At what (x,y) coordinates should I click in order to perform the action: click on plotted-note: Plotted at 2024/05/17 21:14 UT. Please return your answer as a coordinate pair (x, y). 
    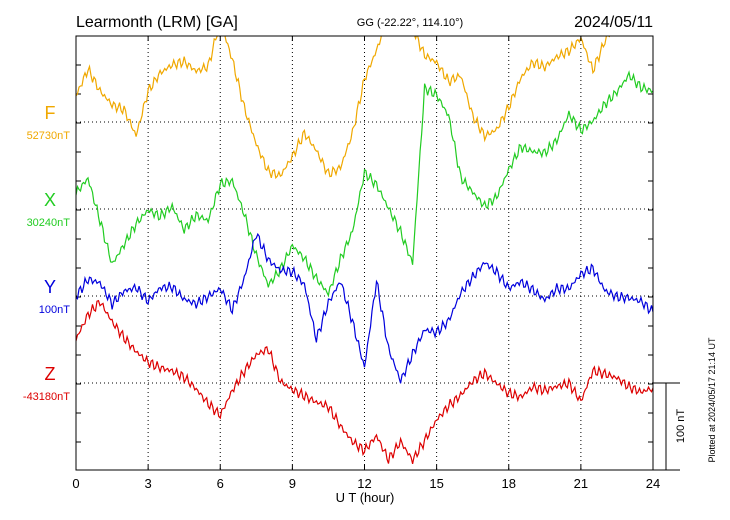
    Looking at the image, I should click on (712, 400).